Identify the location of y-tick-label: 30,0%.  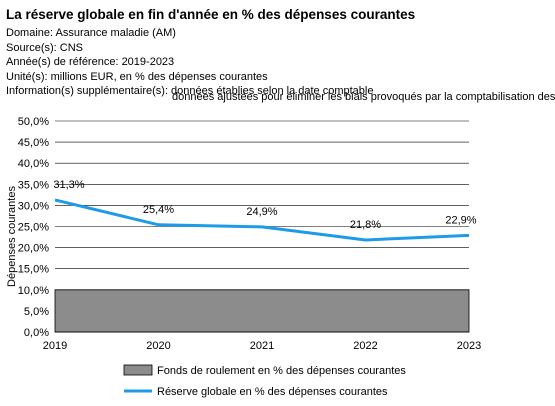
(33, 206).